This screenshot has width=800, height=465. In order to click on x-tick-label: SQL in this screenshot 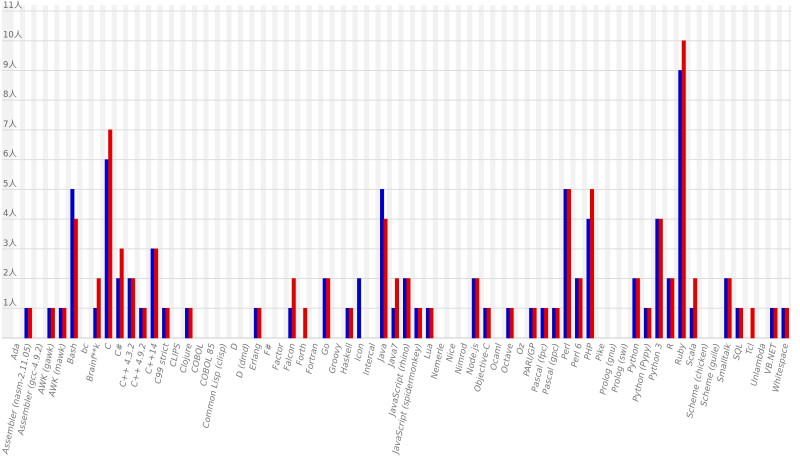, I will do `click(738, 351)`.